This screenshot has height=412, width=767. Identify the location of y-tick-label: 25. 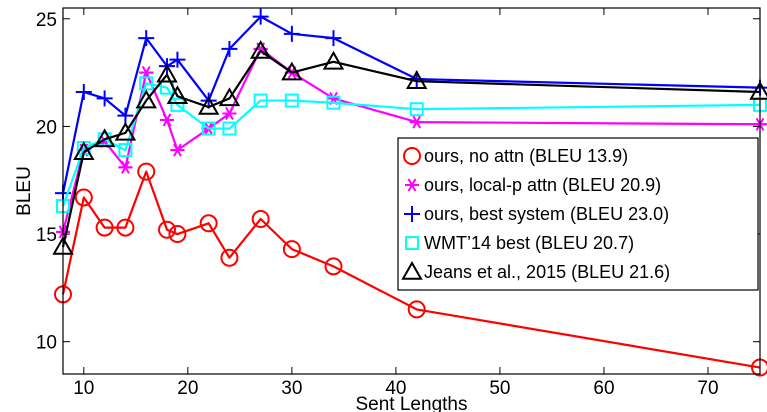
(46, 20).